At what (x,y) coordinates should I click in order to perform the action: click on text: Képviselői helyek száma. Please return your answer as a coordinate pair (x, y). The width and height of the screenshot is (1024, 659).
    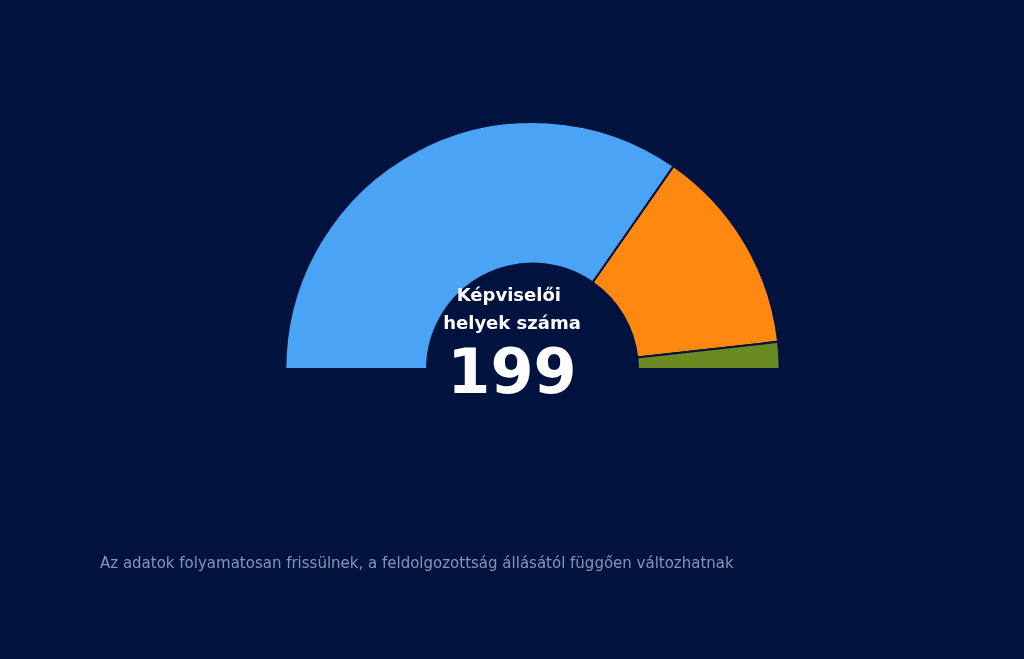
    Looking at the image, I should click on (512, 308).